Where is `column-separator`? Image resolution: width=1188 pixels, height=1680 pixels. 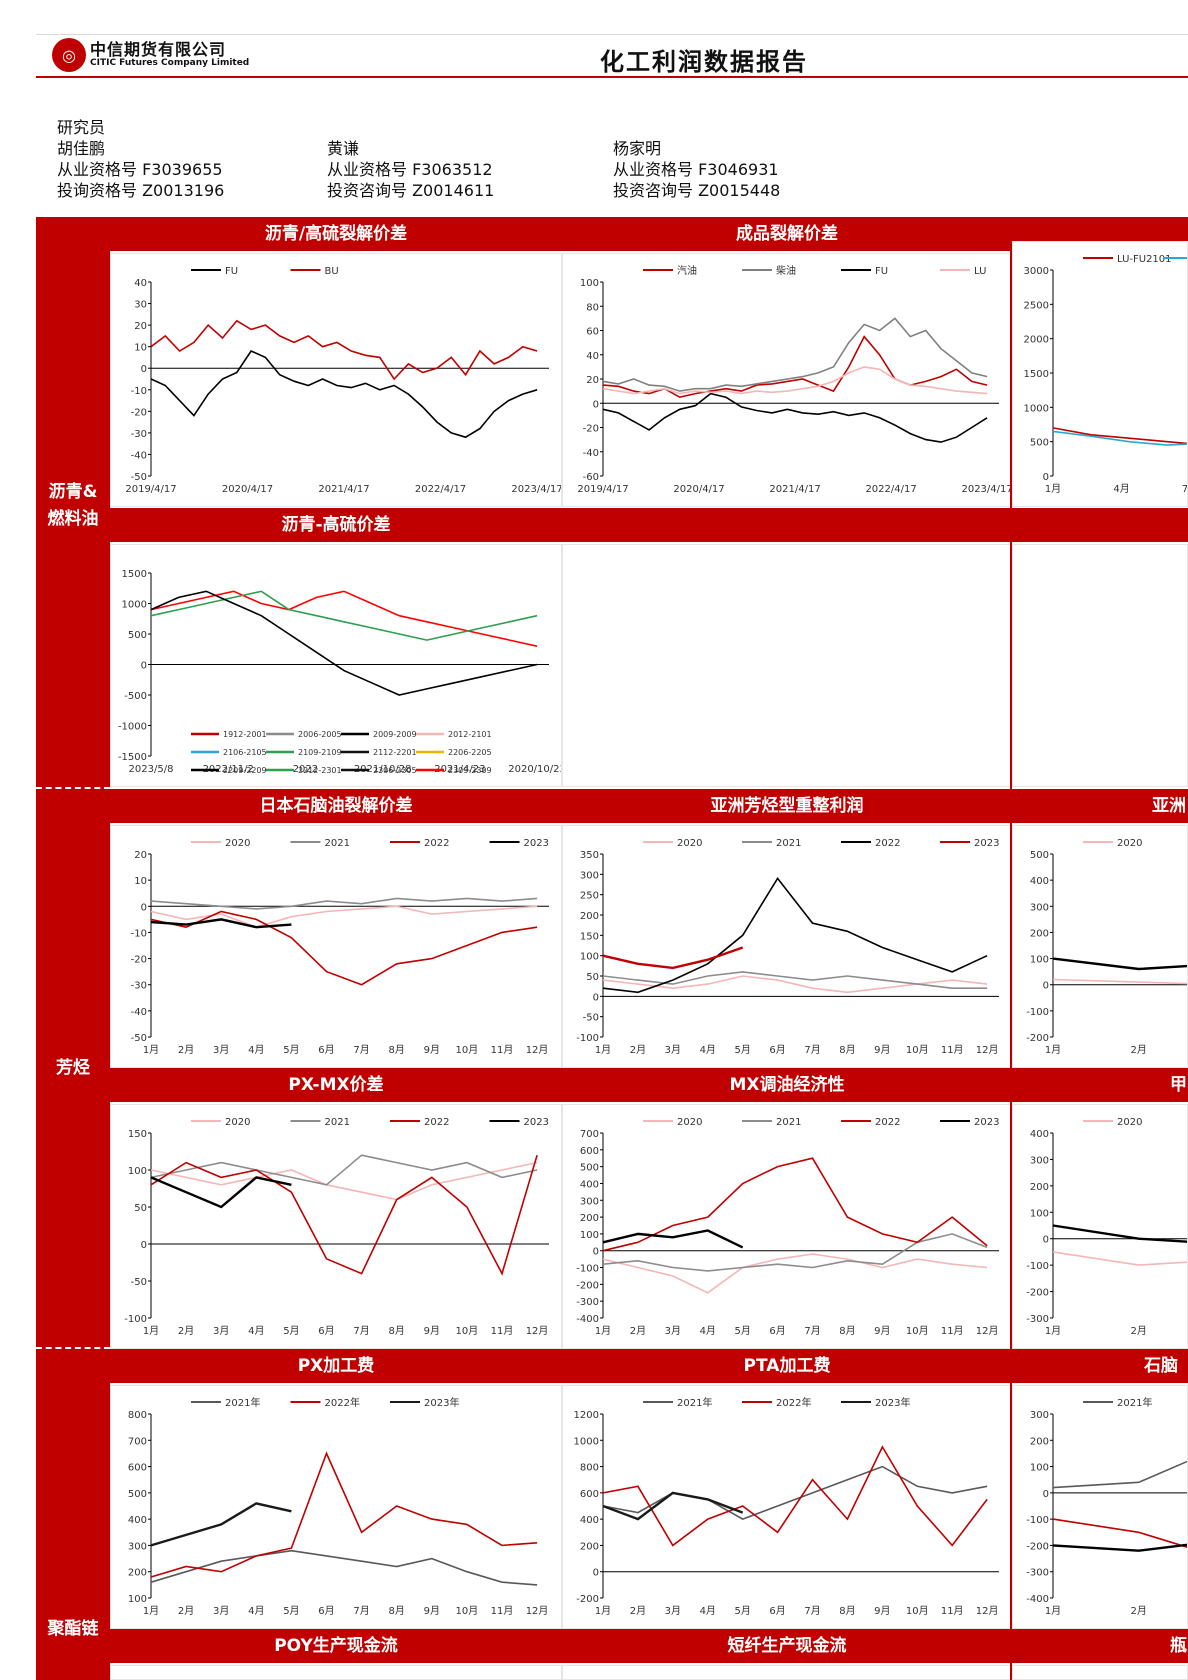 column-separator is located at coordinates (1011, 948).